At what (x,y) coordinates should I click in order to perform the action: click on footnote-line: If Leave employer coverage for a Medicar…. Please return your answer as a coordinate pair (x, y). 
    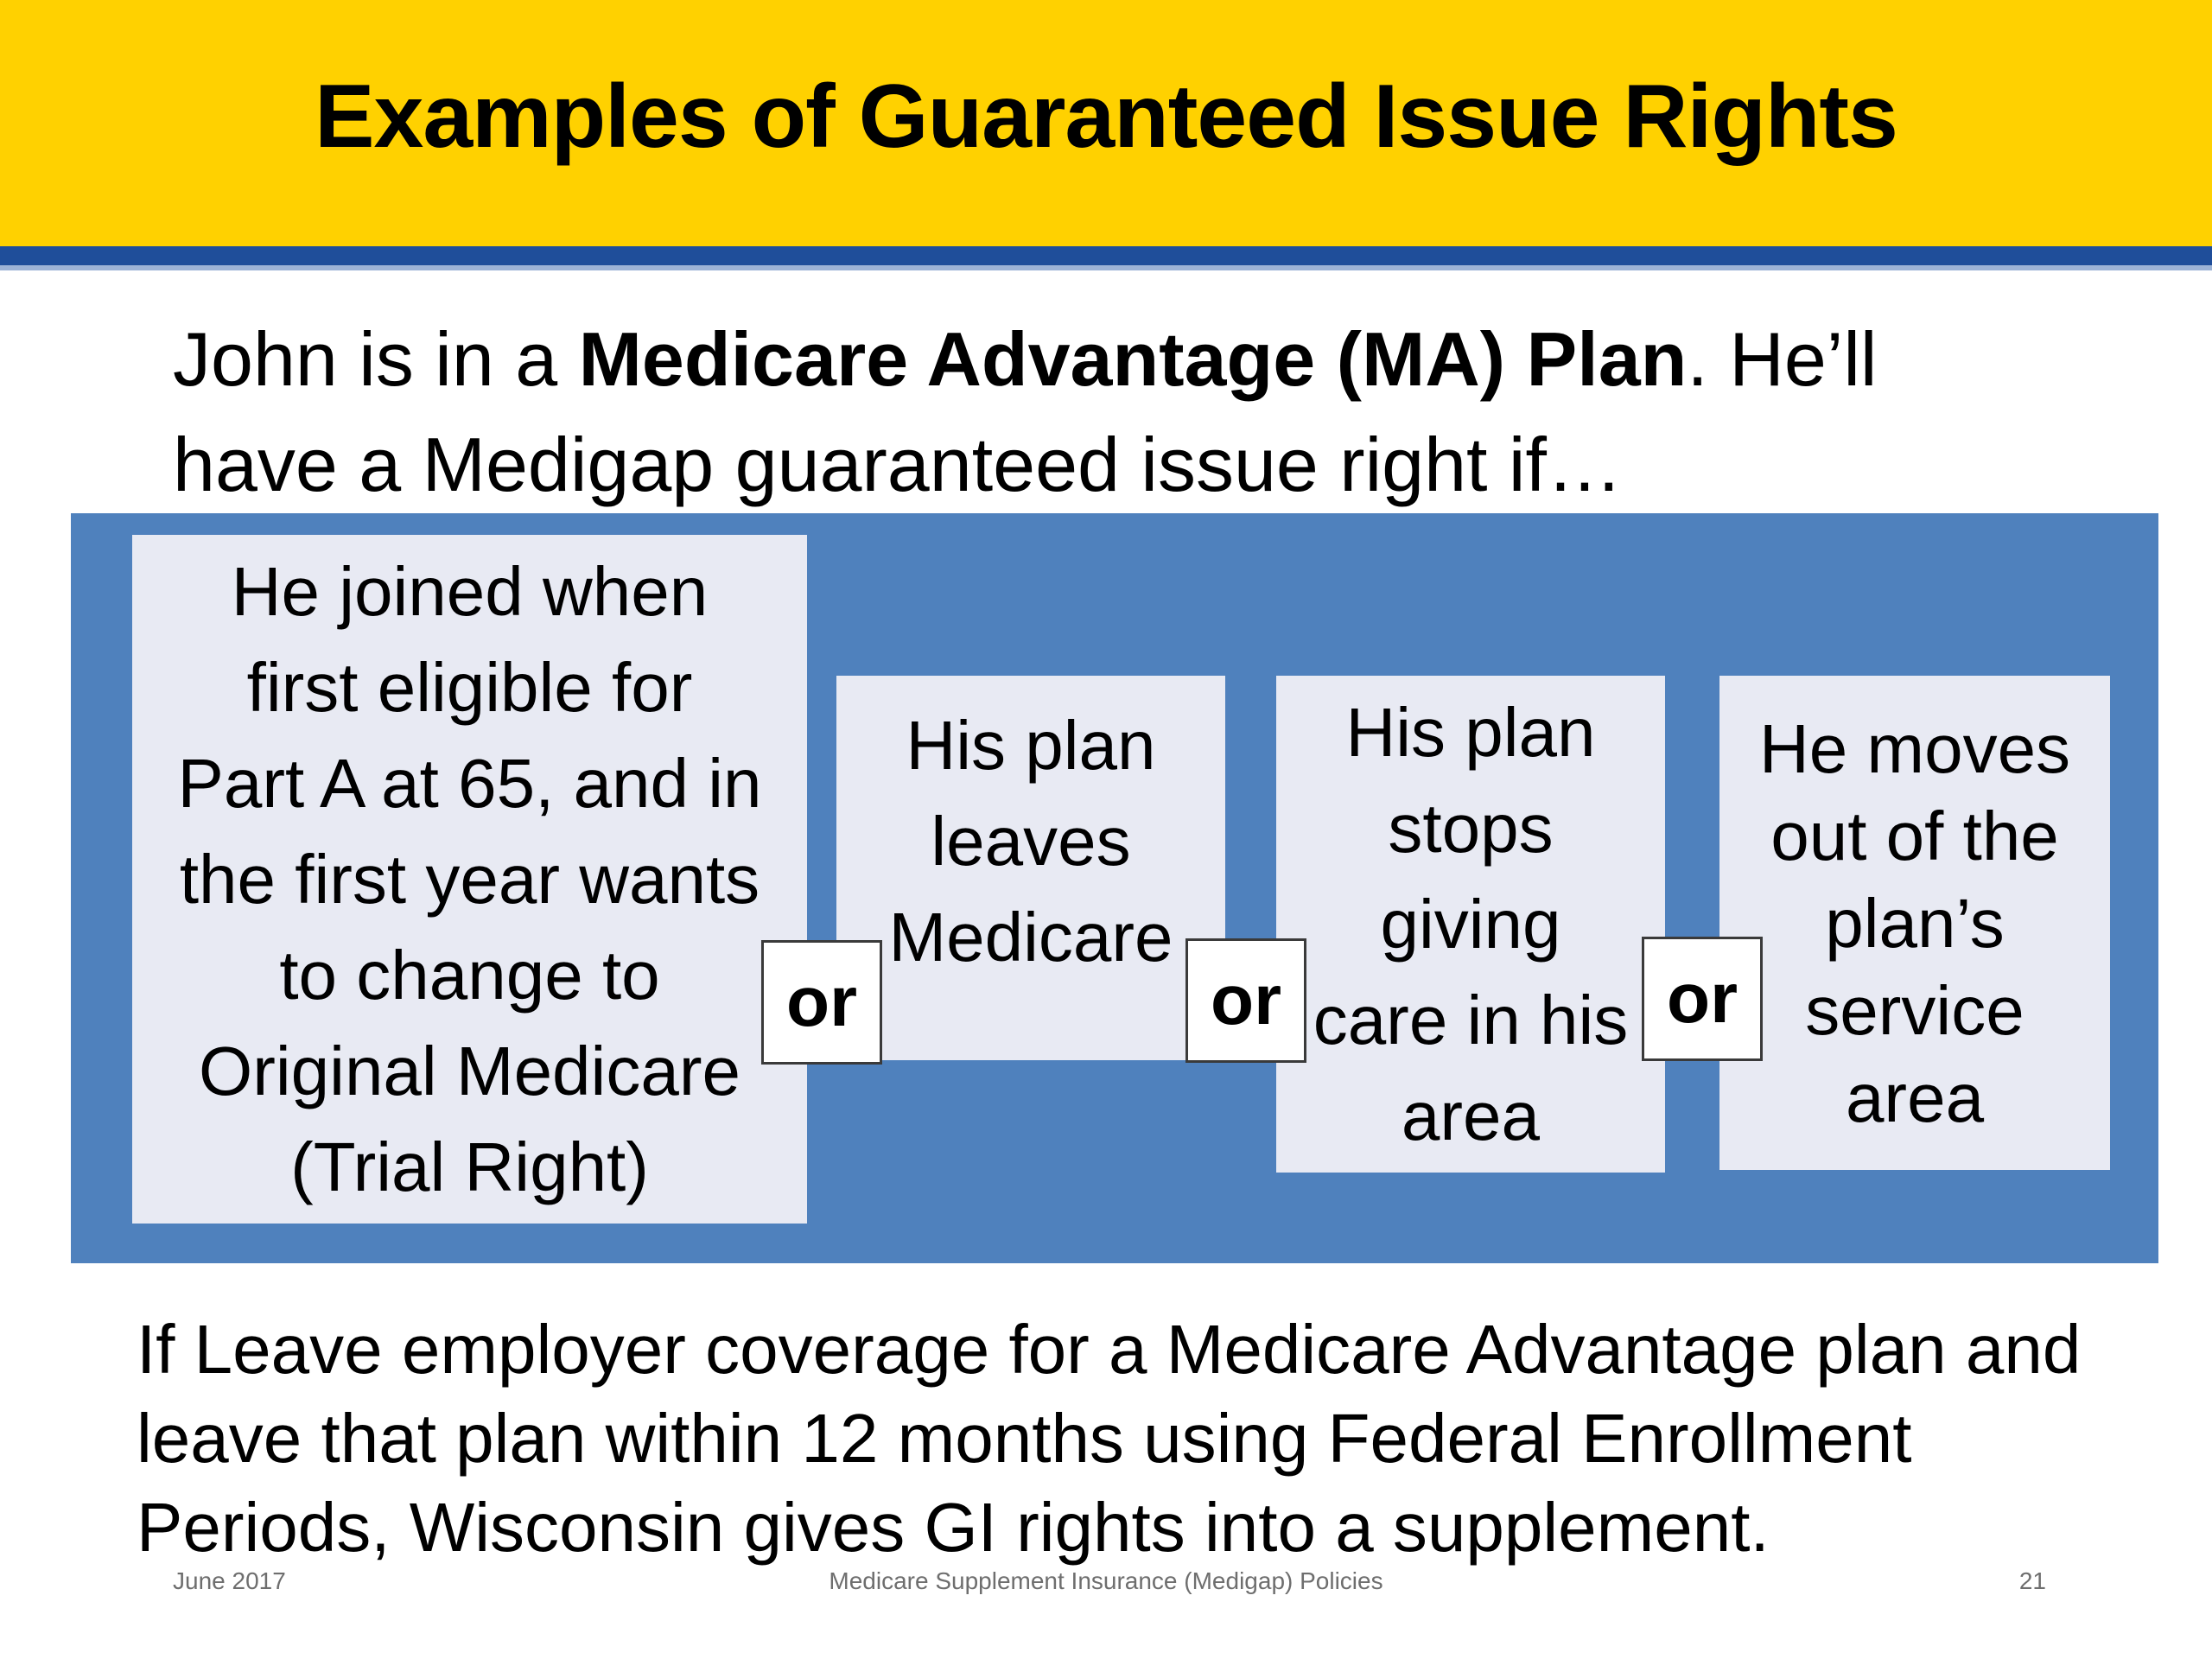
    Looking at the image, I should click on (1109, 1349).